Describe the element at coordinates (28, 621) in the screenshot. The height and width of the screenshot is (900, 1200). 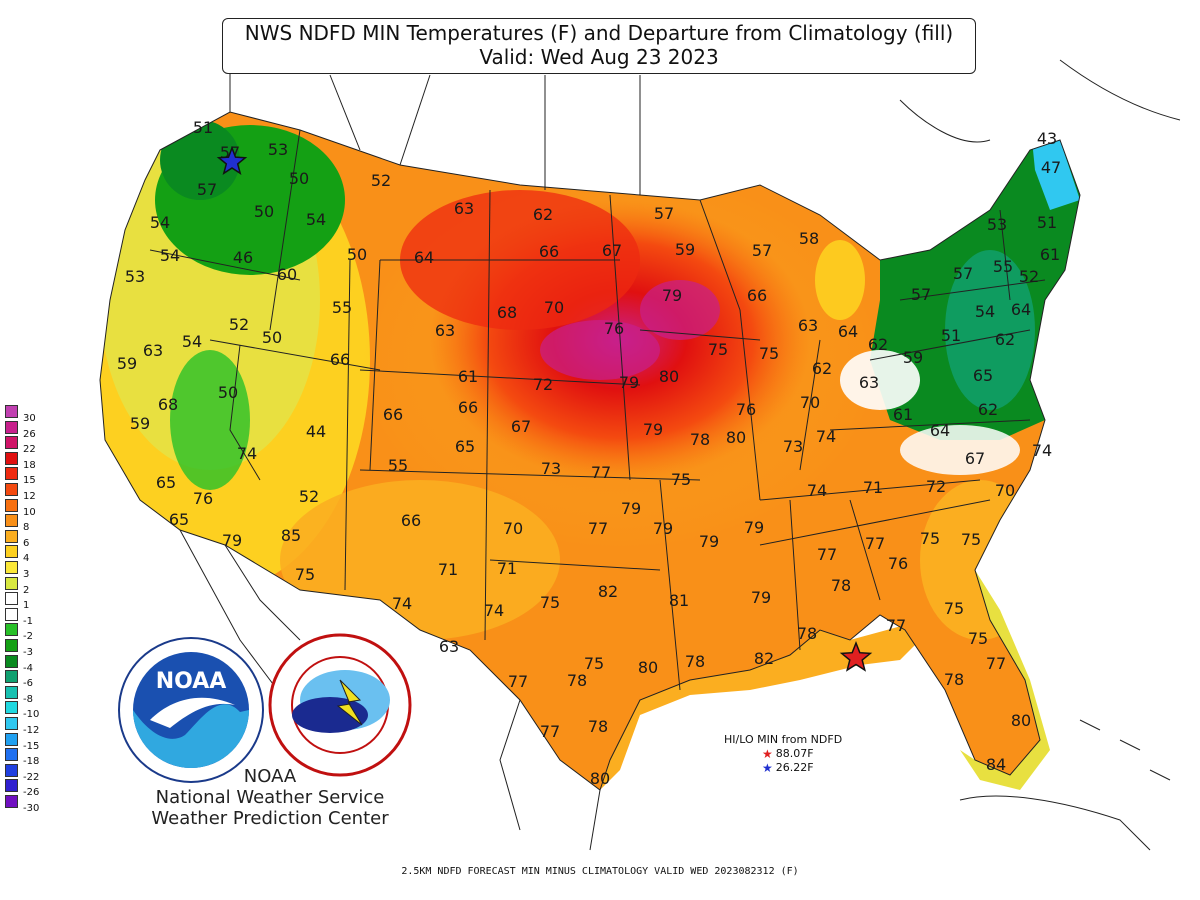
I see `legend-label: -1` at that location.